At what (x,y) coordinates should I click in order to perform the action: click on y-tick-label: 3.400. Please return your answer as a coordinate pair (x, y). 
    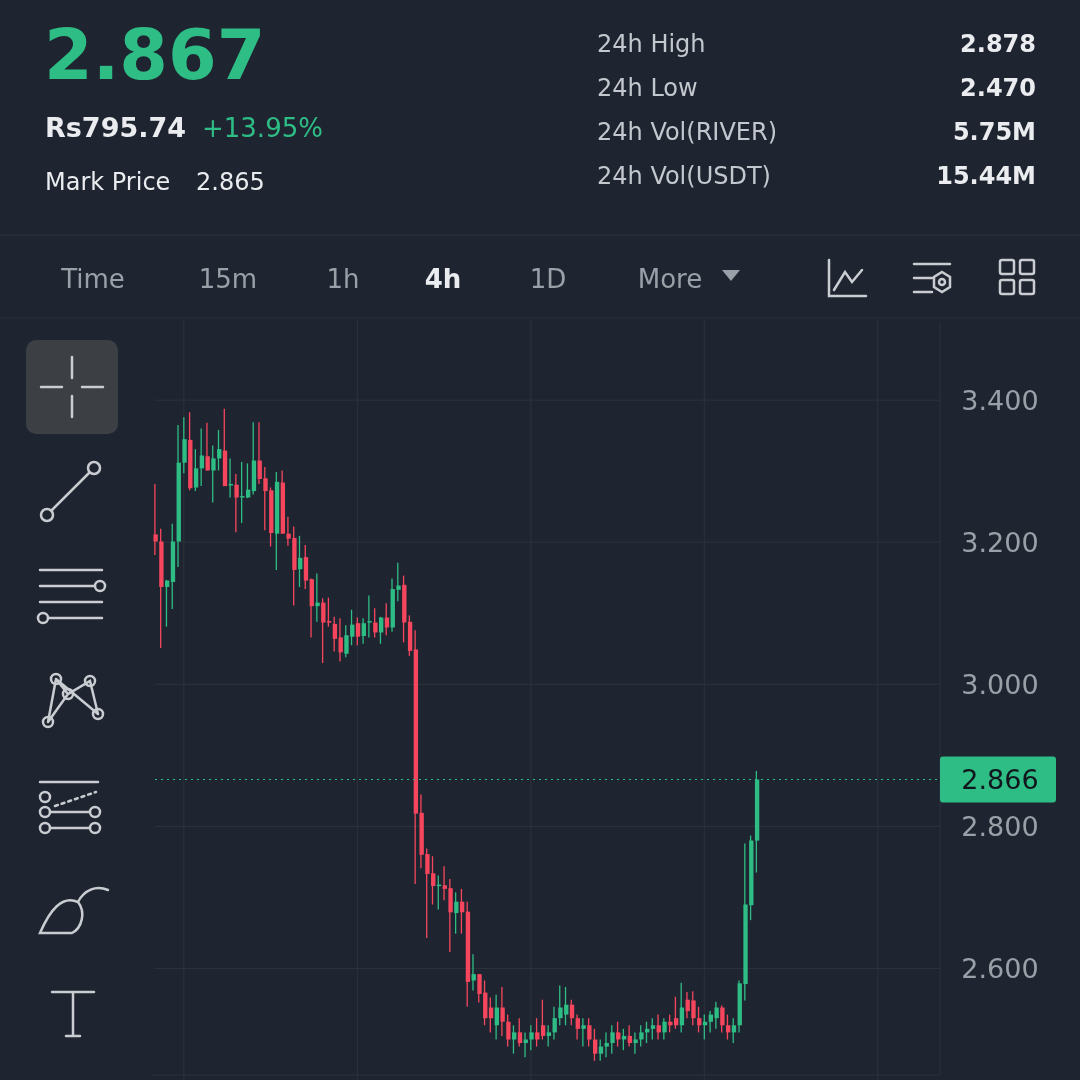
    Looking at the image, I should click on (1000, 400).